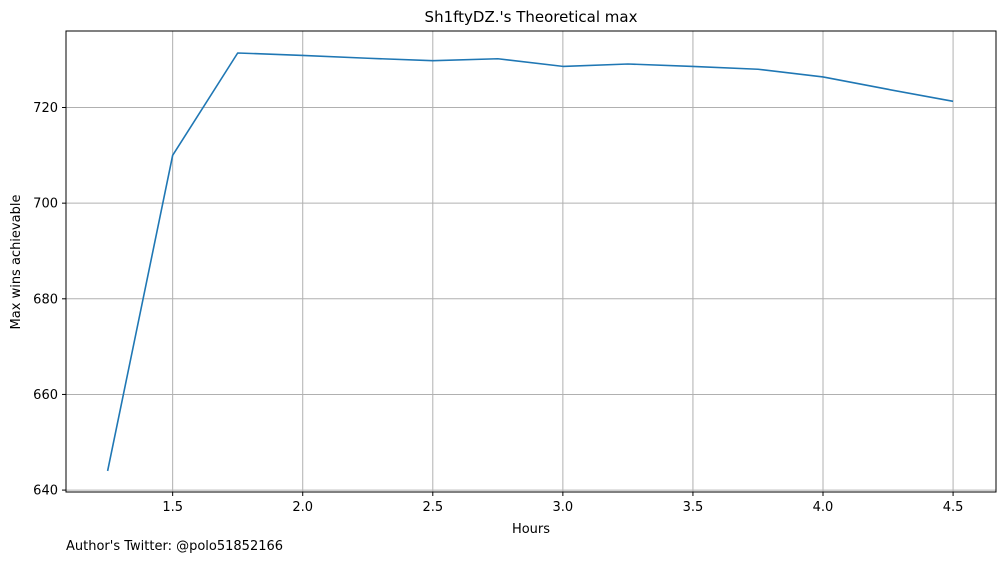  What do you see at coordinates (172, 507) in the screenshot?
I see `x-tick-label: 1.5` at bounding box center [172, 507].